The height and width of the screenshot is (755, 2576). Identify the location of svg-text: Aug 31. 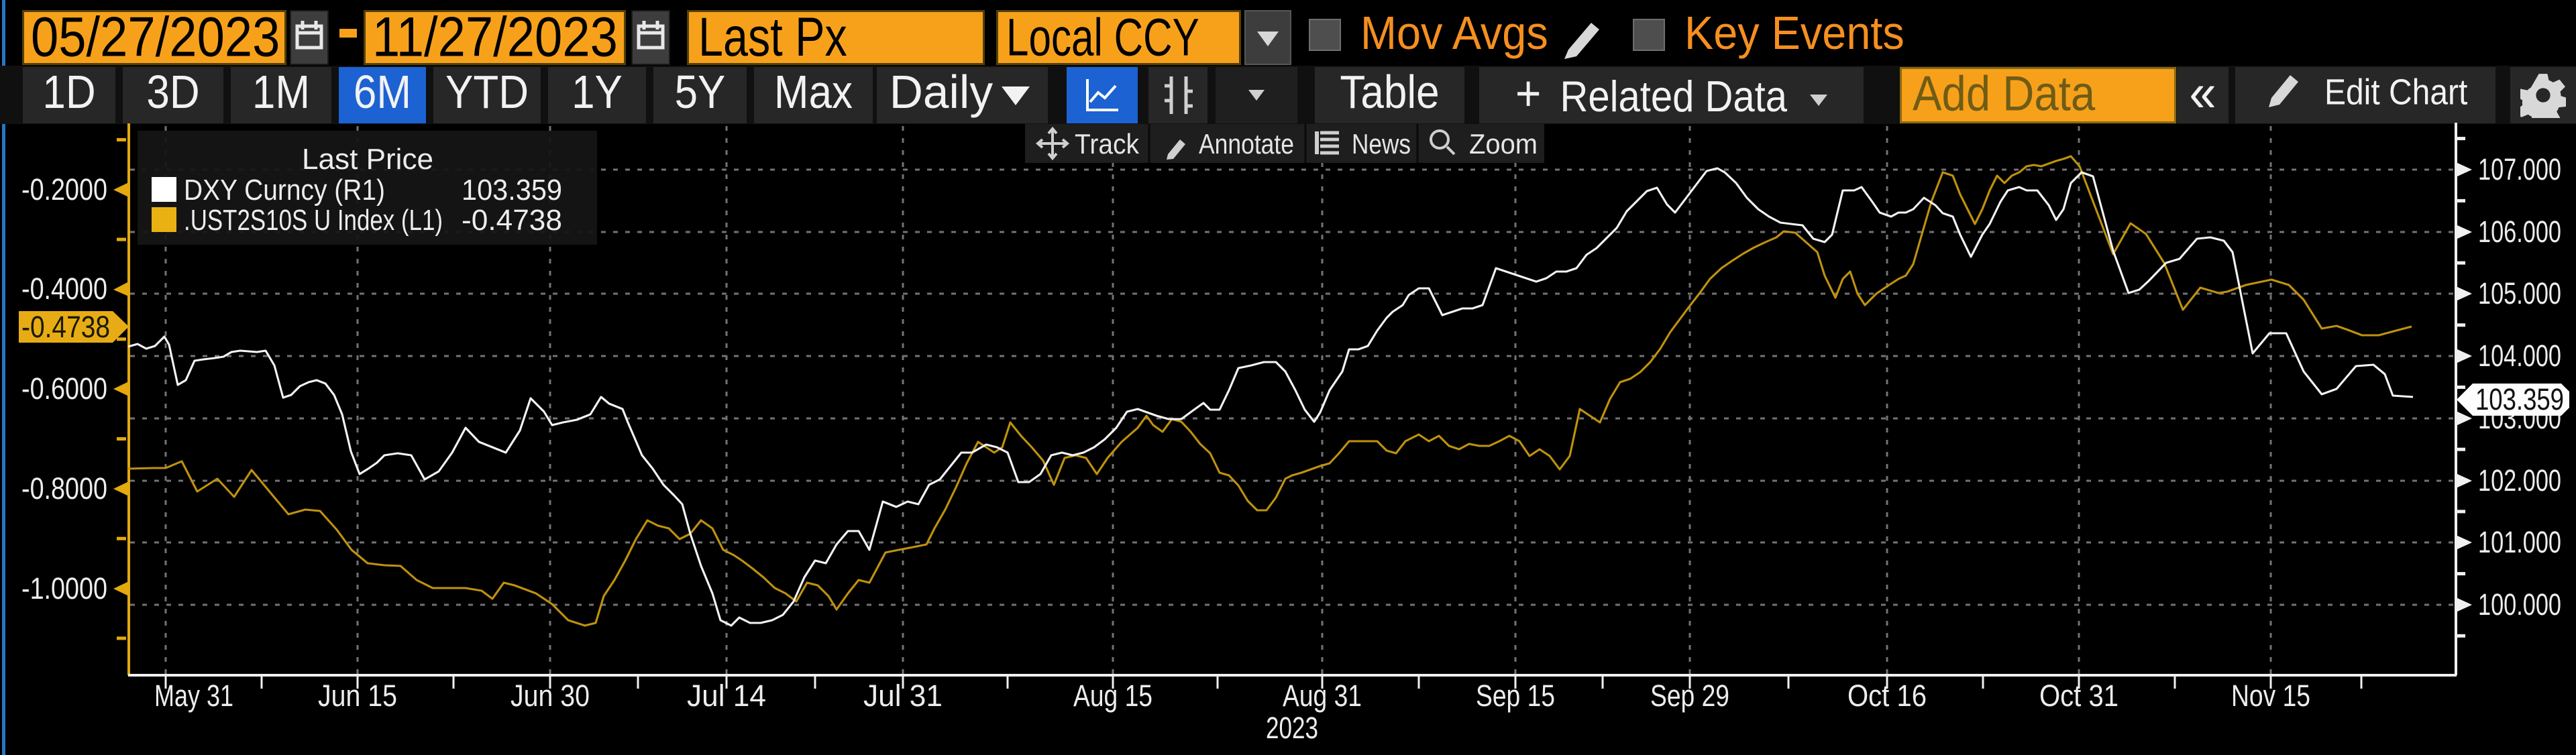
(1322, 696).